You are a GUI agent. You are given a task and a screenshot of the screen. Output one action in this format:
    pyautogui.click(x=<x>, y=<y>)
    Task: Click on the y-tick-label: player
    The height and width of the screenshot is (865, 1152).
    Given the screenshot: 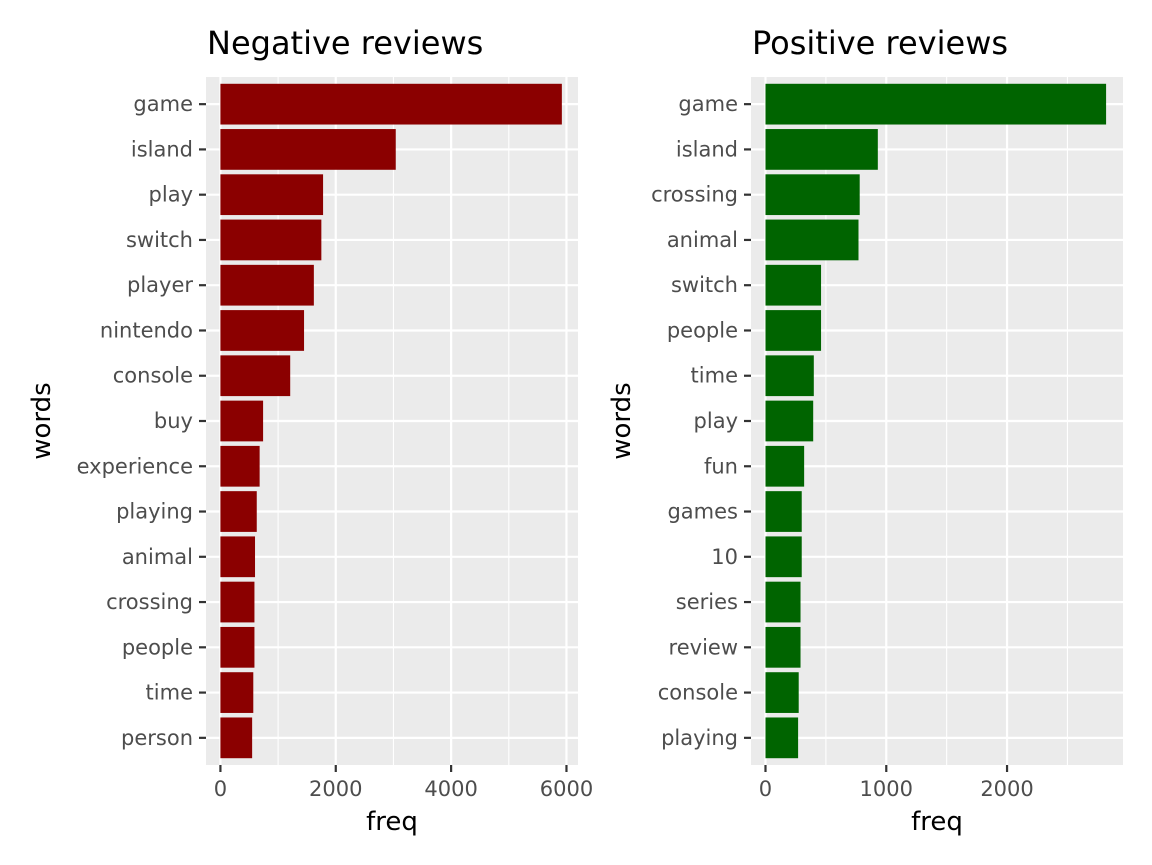 What is the action you would take?
    pyautogui.click(x=160, y=285)
    